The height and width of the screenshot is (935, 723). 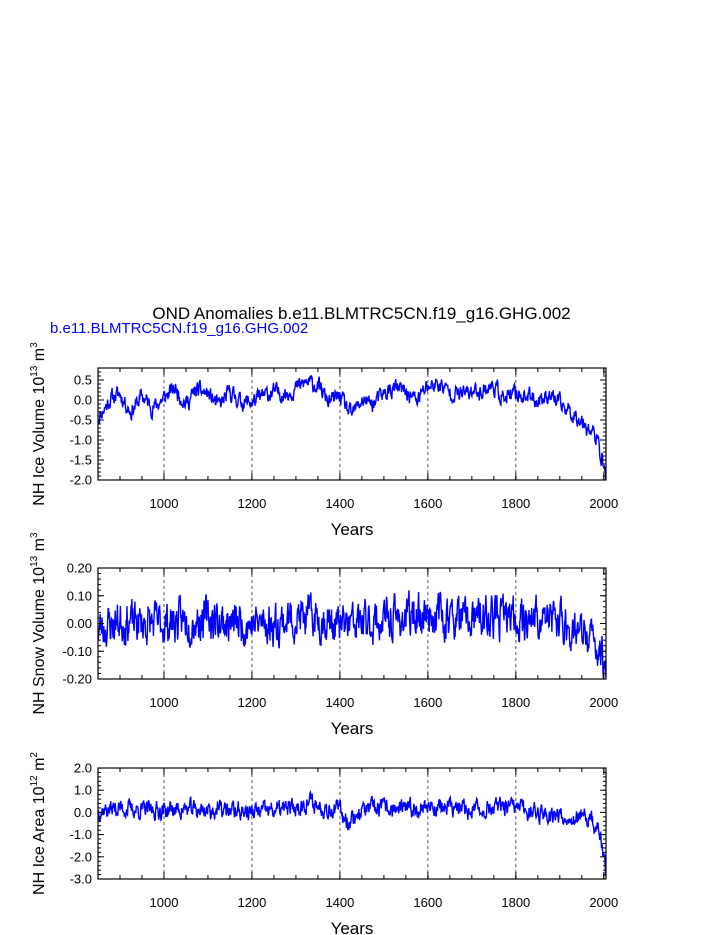 What do you see at coordinates (38, 424) in the screenshot?
I see `y-axis-label: NH Ice Volume 1013 m3` at bounding box center [38, 424].